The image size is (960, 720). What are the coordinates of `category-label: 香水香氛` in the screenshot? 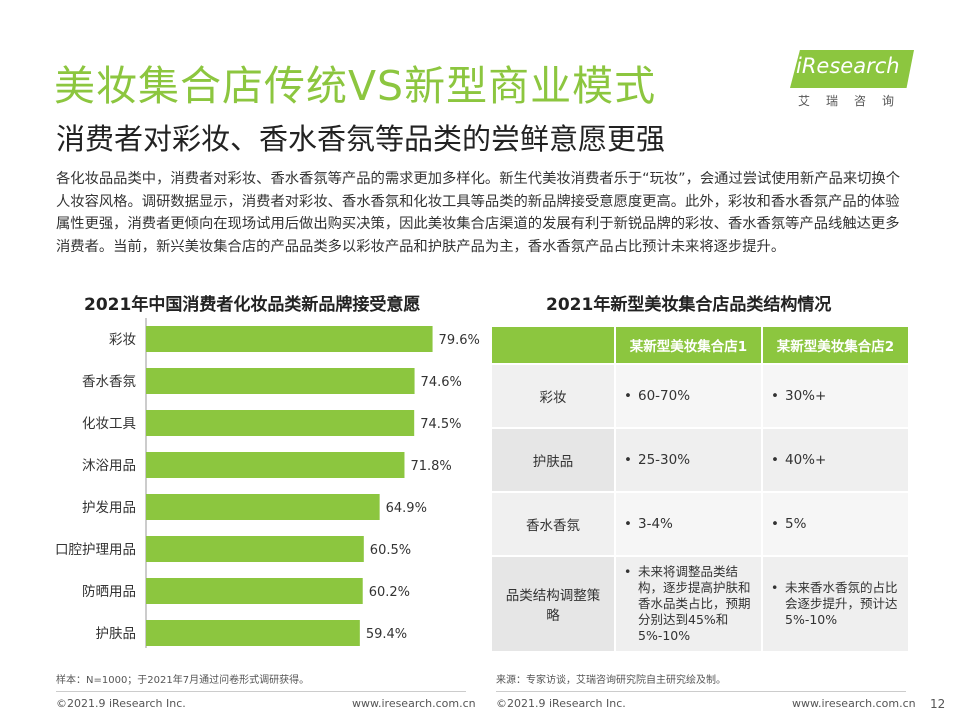 It's located at (109, 382).